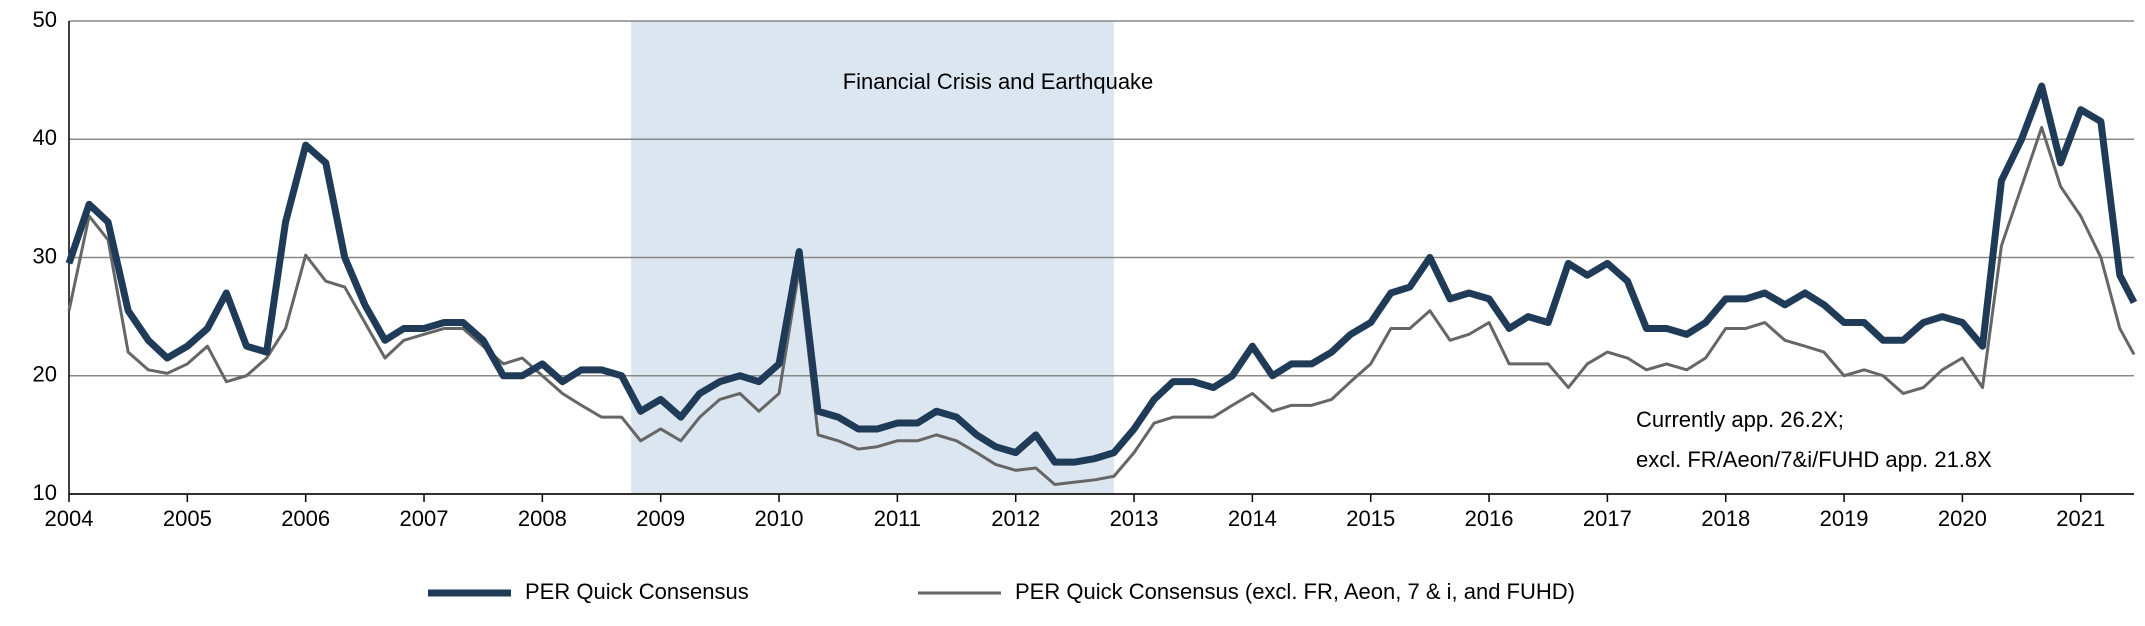 The width and height of the screenshot is (2145, 626). Describe the element at coordinates (45, 137) in the screenshot. I see `y-tick-label: 40` at that location.